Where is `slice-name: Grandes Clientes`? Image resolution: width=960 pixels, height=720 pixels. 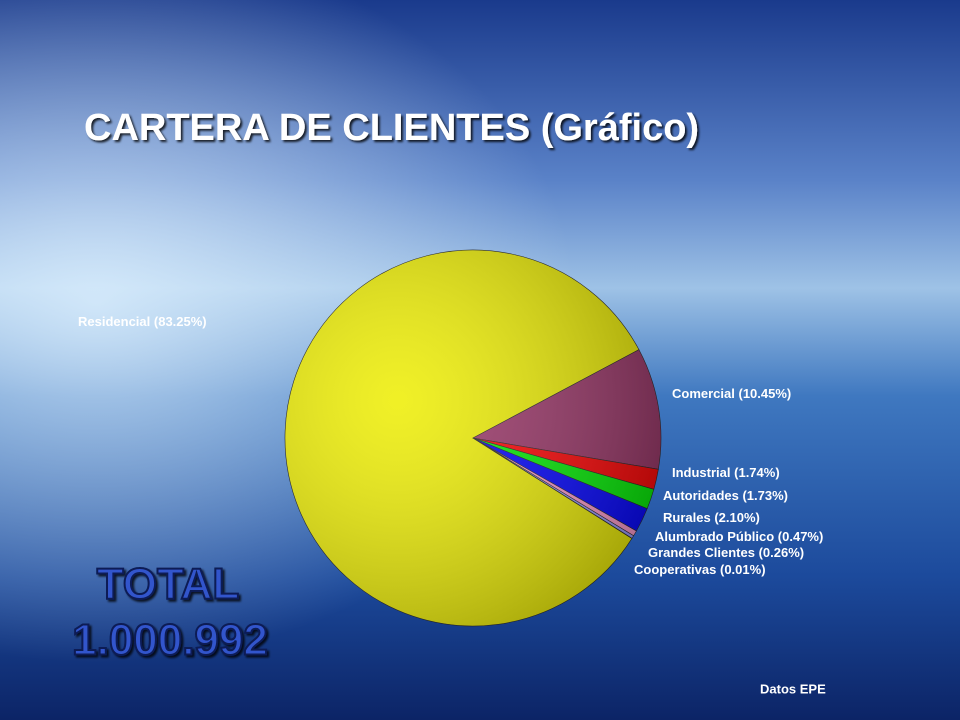
slice-name: Grandes Clientes is located at coordinates (701, 552).